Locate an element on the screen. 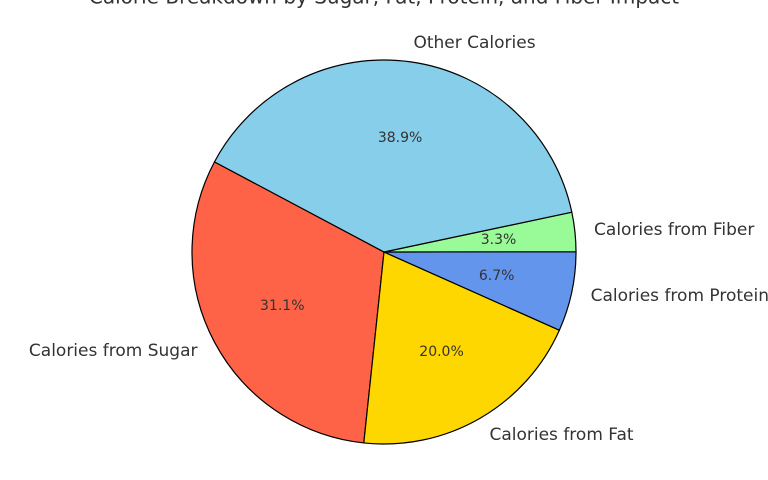 This screenshot has height=480, width=768. value-label: 3.3% is located at coordinates (499, 240).